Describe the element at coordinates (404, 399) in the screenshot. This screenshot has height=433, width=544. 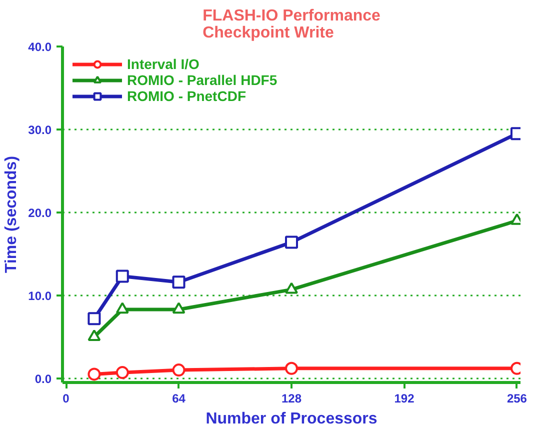
I see `x-tick-label: 192` at that location.